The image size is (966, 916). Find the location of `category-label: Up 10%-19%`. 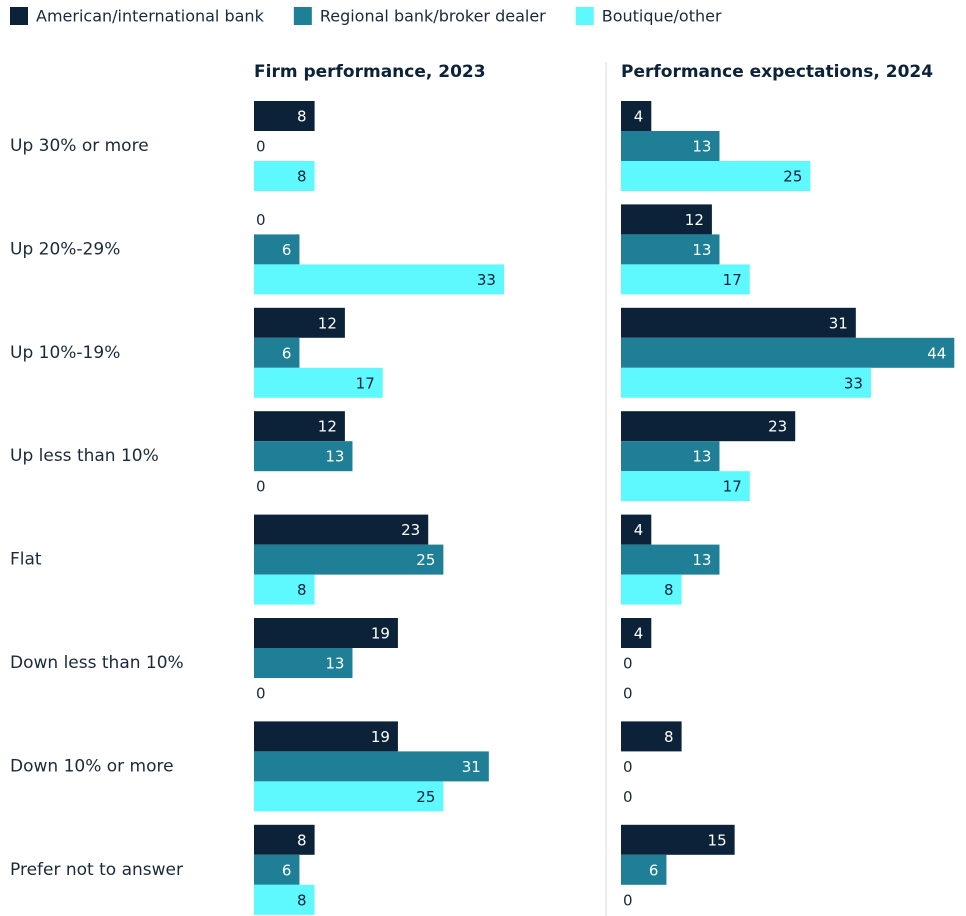

category-label: Up 10%-19% is located at coordinates (65, 353).